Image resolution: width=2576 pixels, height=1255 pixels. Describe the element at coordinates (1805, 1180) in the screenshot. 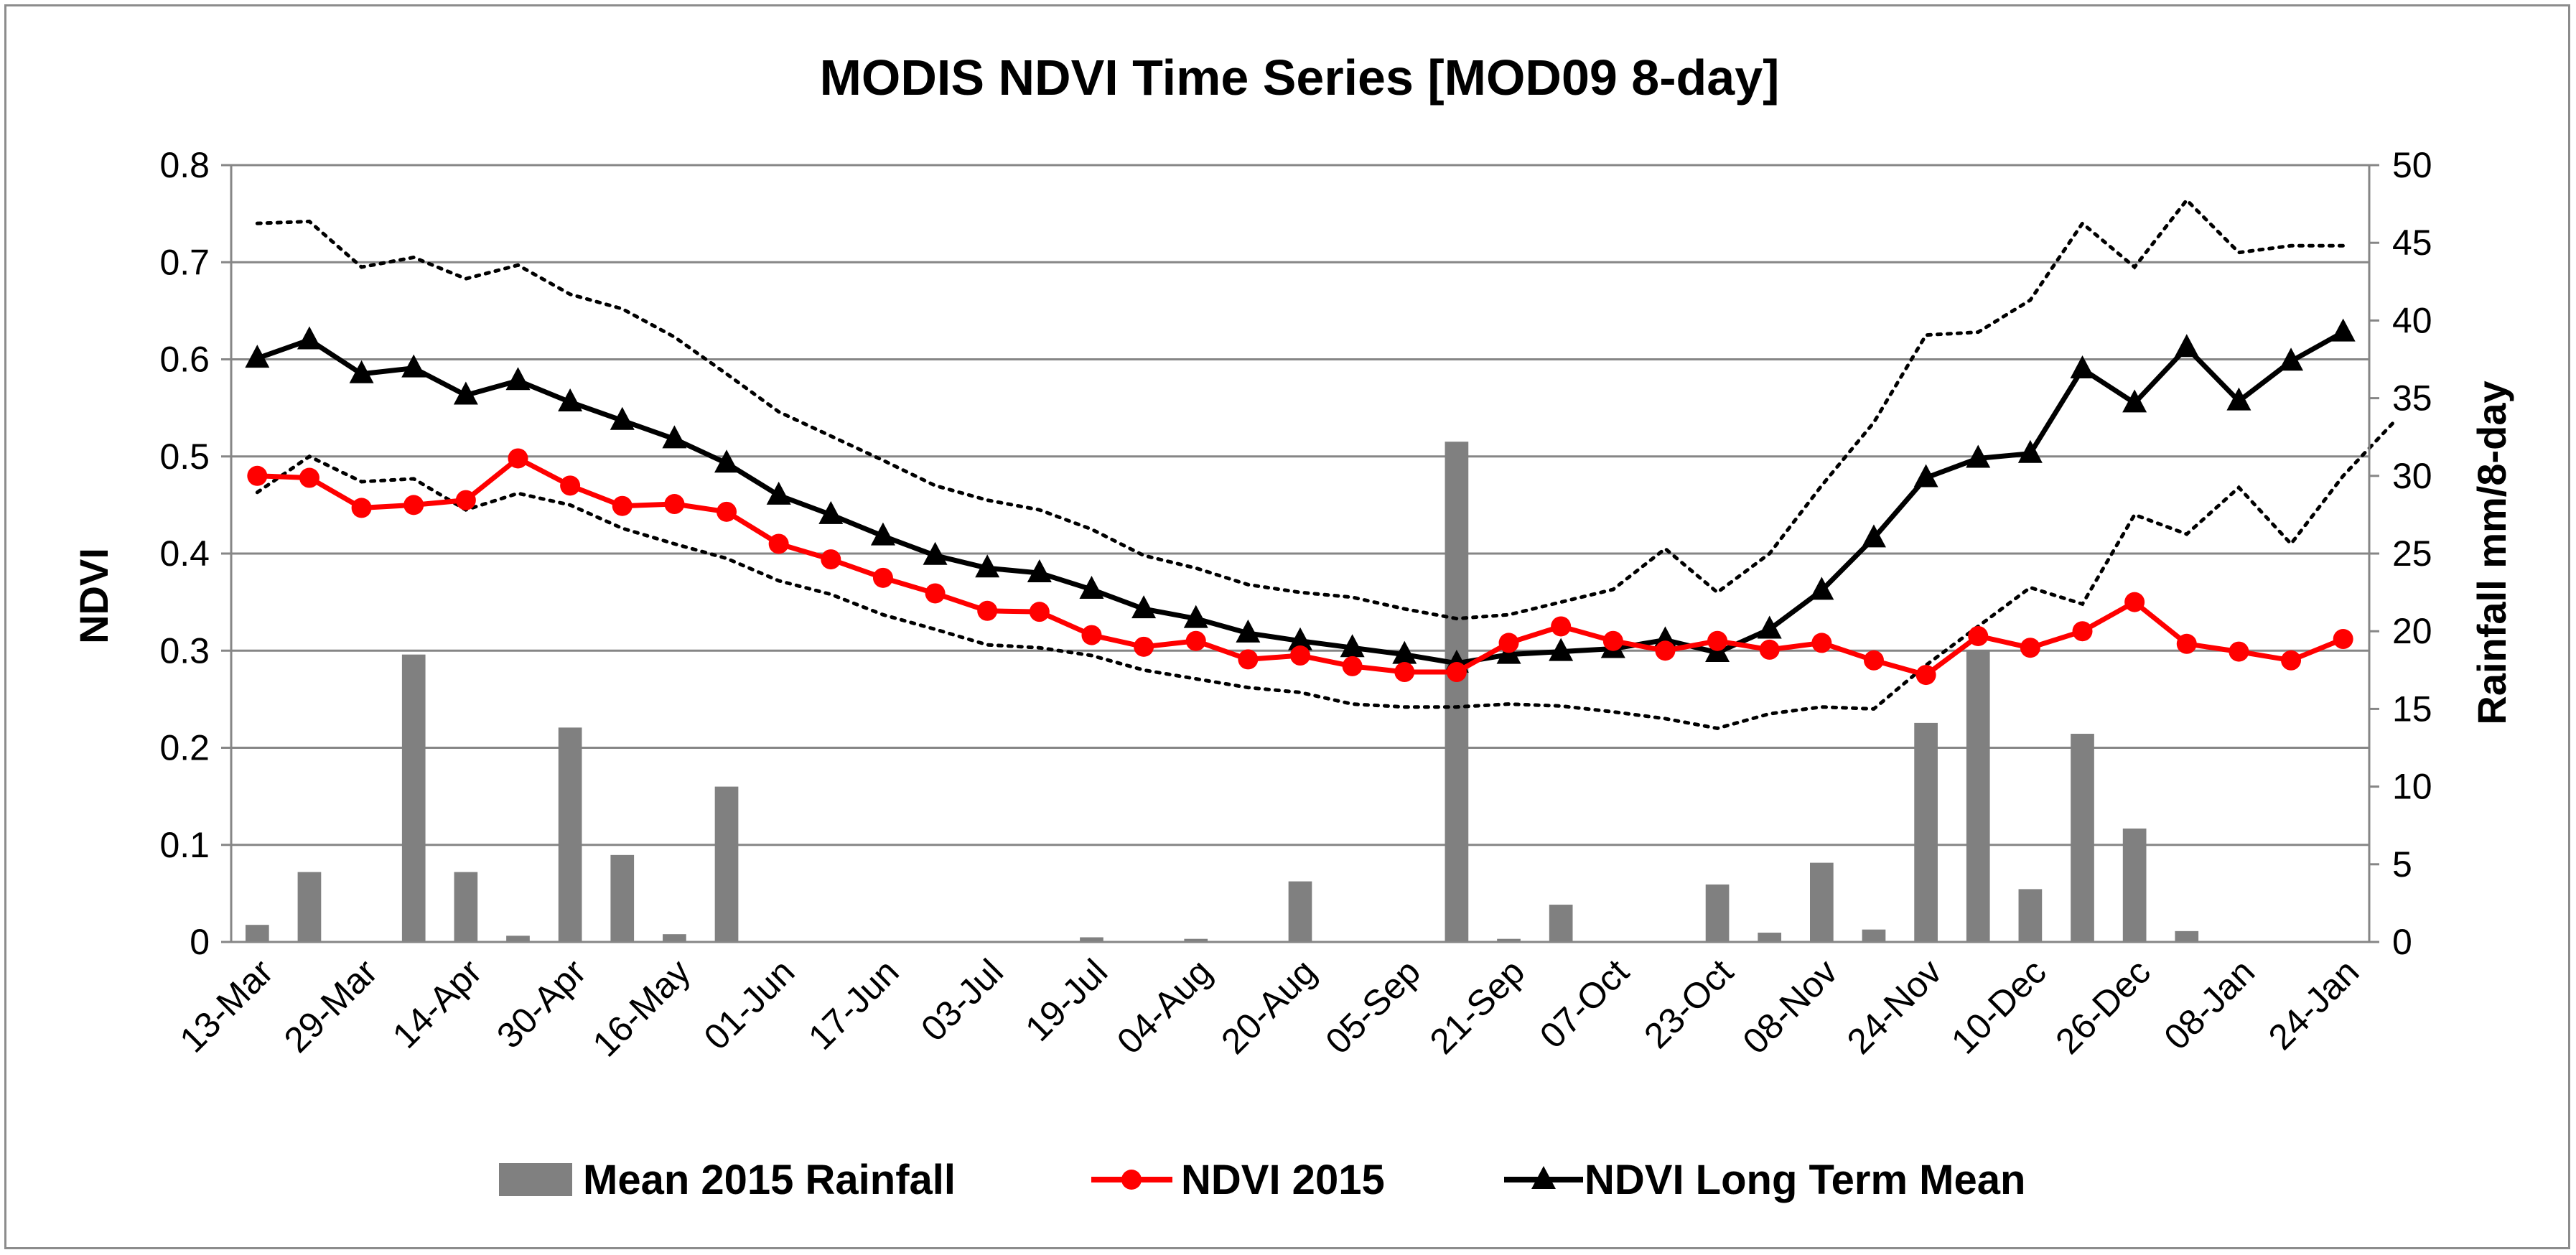

I see `legend-label-ndvi-ltm: NDVI Long Term Mean` at that location.